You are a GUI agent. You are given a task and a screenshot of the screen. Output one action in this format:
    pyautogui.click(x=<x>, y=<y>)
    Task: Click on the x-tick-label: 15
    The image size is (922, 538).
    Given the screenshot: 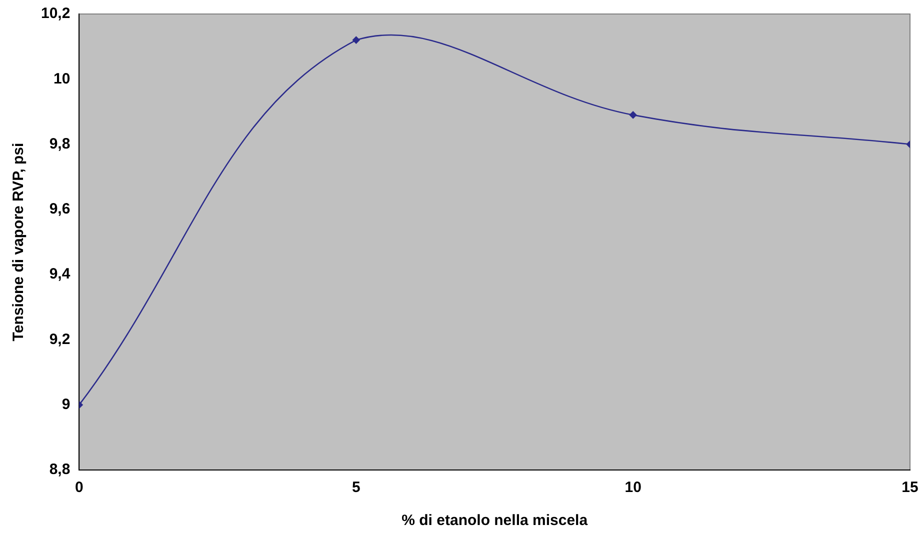 What is the action you would take?
    pyautogui.click(x=910, y=487)
    